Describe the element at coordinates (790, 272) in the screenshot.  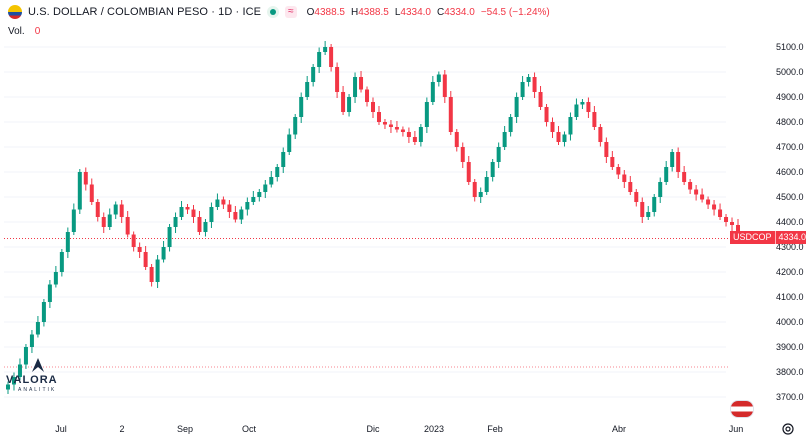
I see `price-tick-label: 4200.0` at that location.